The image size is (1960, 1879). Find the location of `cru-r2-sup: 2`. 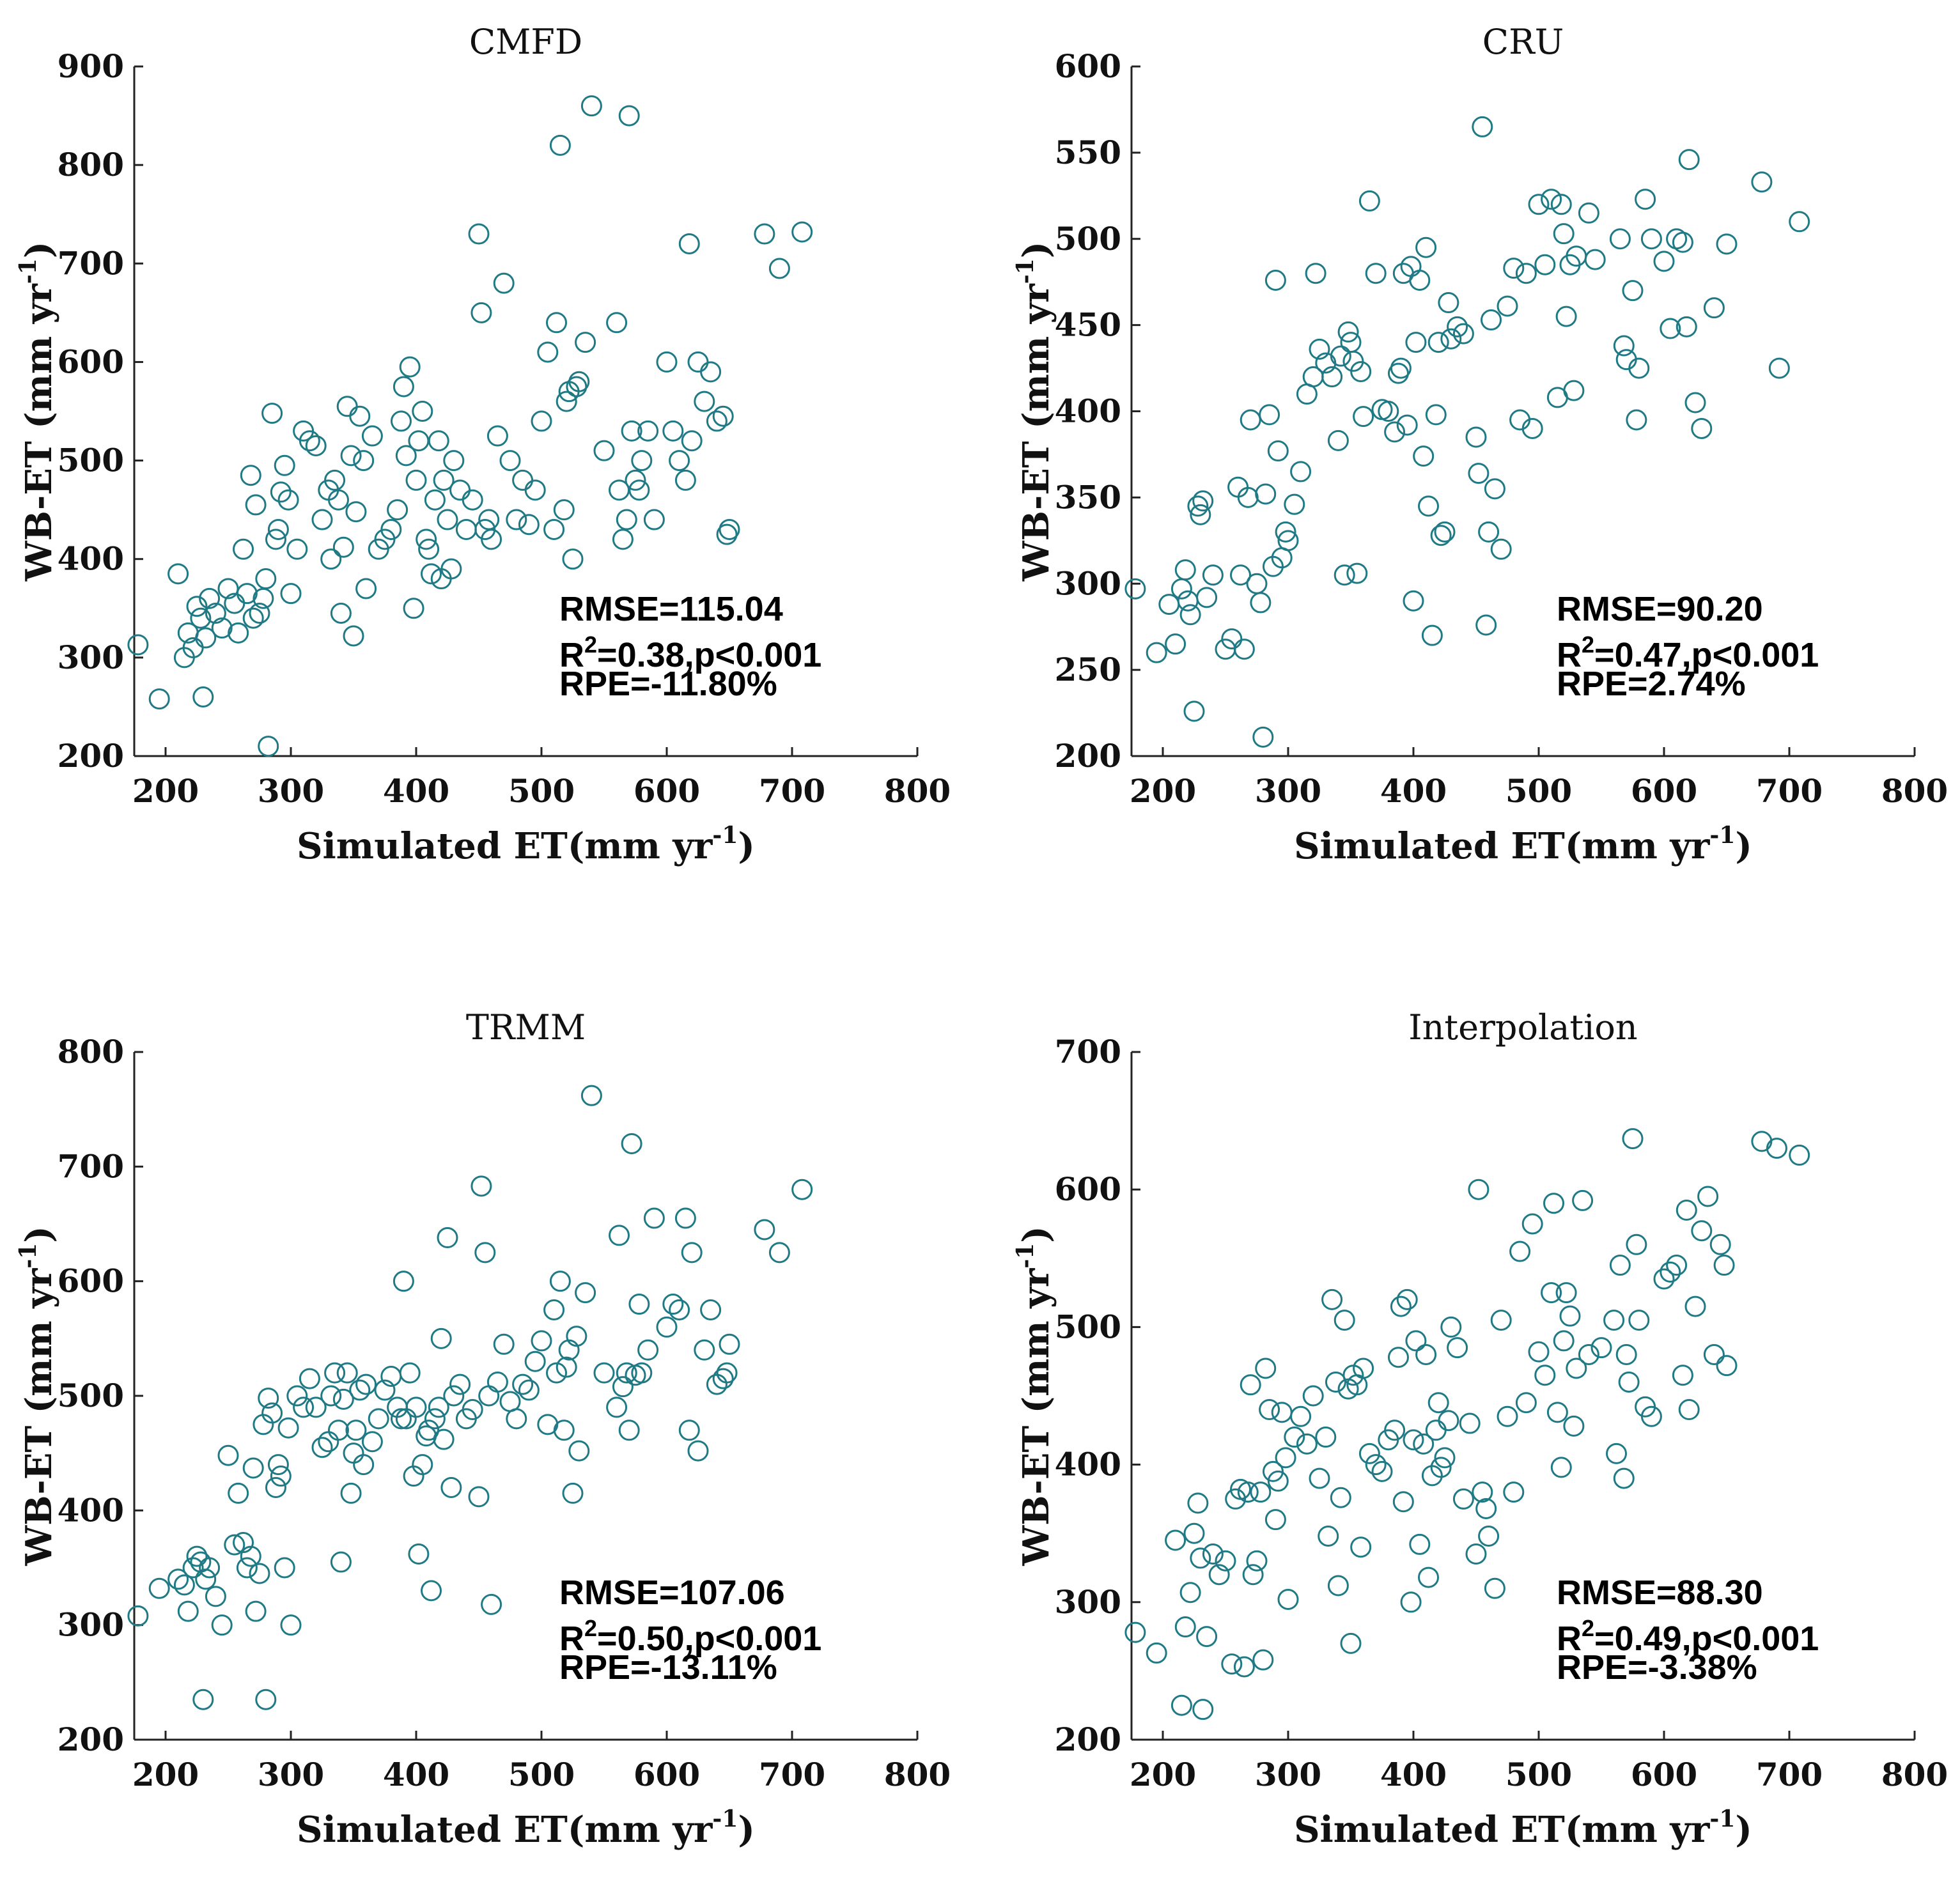

cru-r2-sup: 2 is located at coordinates (1588, 644).